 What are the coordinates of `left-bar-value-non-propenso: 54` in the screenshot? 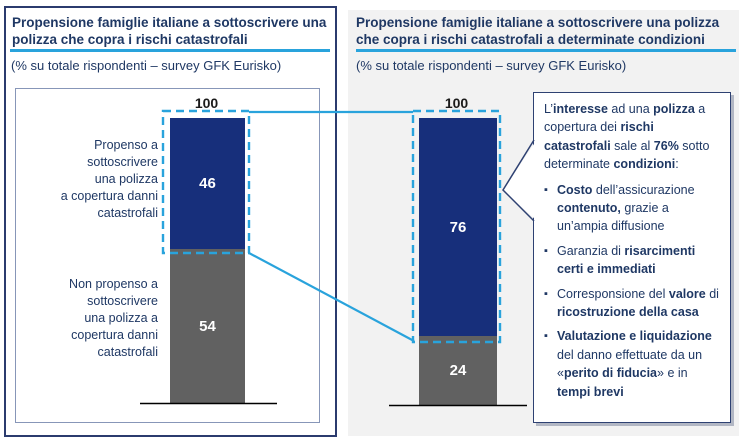 It's located at (207, 326).